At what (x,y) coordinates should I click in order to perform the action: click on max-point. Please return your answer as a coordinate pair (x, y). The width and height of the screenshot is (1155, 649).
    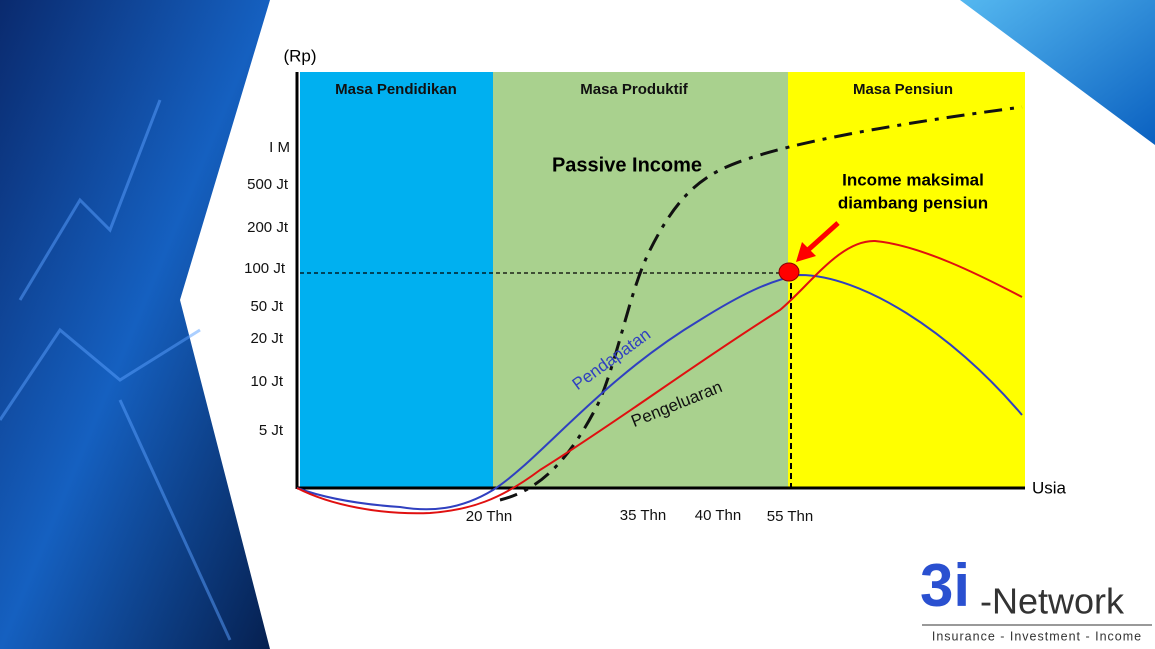
    Looking at the image, I should click on (789, 272).